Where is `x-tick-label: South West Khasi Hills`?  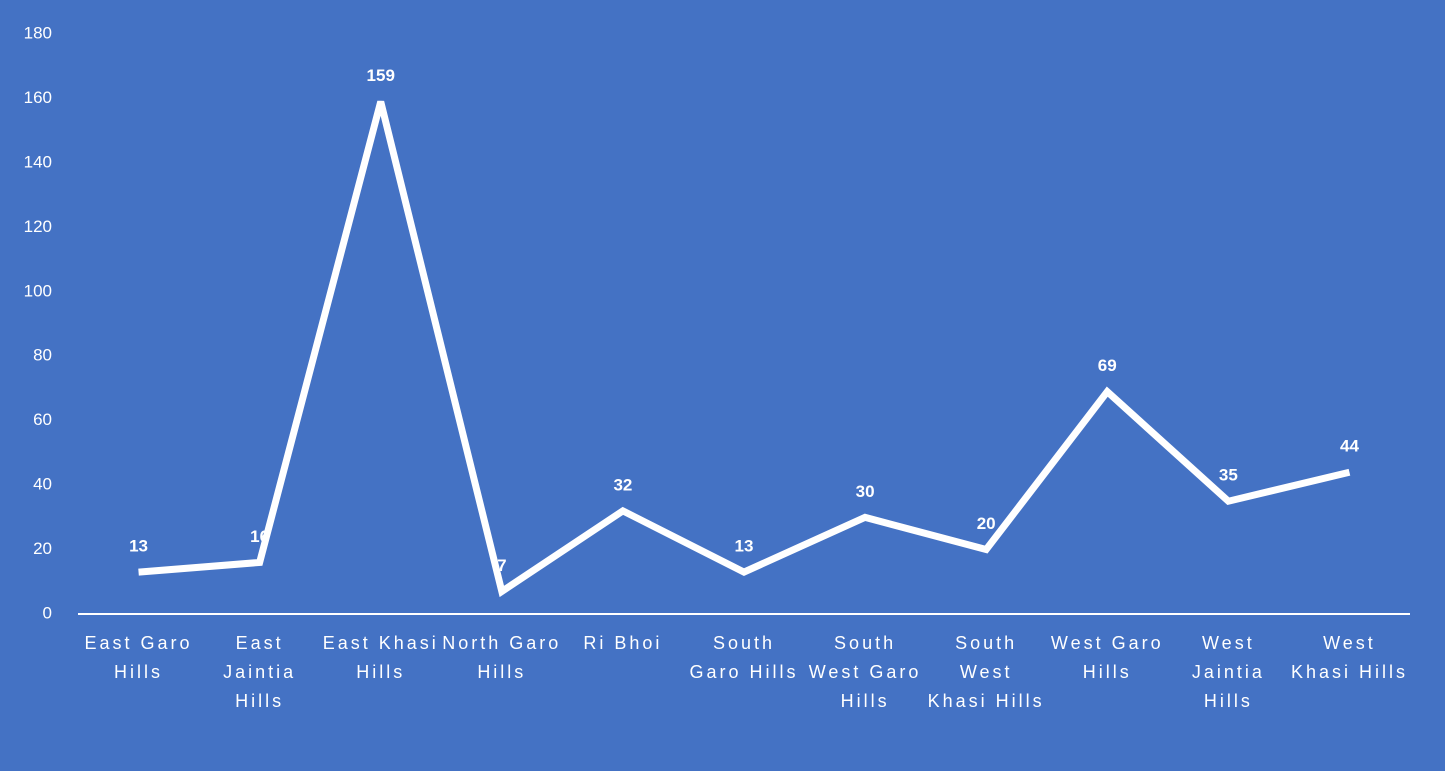
x-tick-label: South West Khasi Hills is located at coordinates (986, 672).